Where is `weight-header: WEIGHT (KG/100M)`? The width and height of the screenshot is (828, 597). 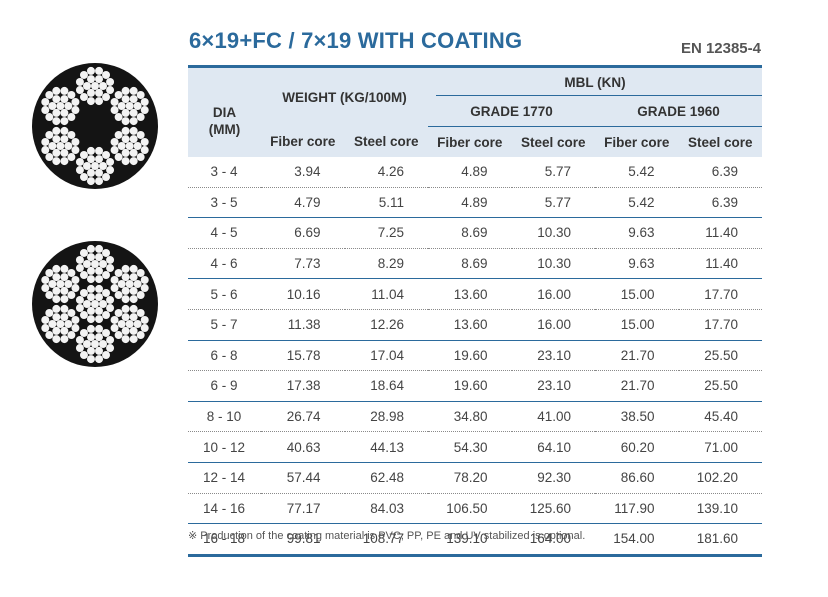
weight-header: WEIGHT (KG/100M) is located at coordinates (345, 96).